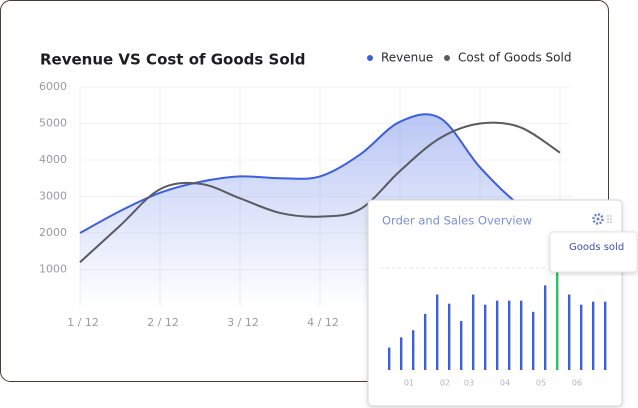  Describe the element at coordinates (598, 219) in the screenshot. I see `settings-icon` at that location.